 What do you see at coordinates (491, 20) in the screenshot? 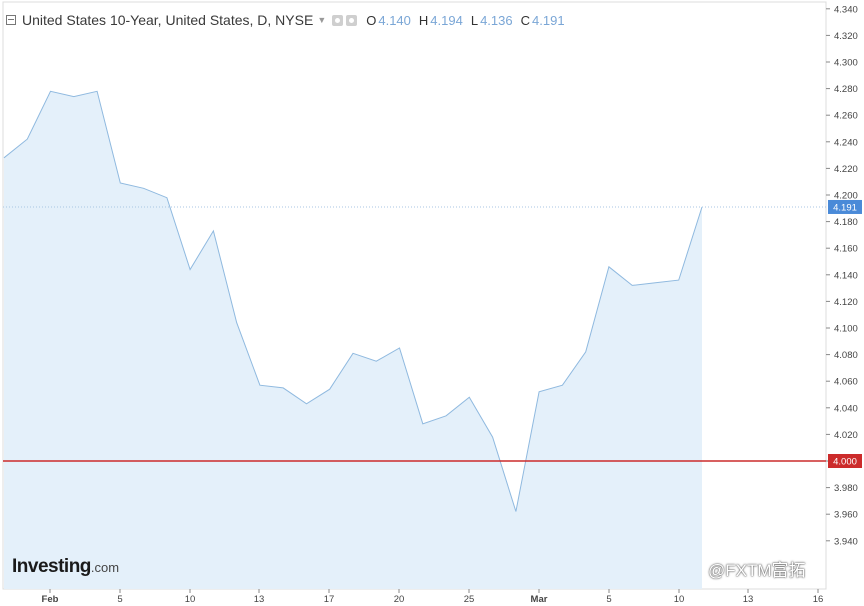
I see `ohlc-low: L 4.136` at bounding box center [491, 20].